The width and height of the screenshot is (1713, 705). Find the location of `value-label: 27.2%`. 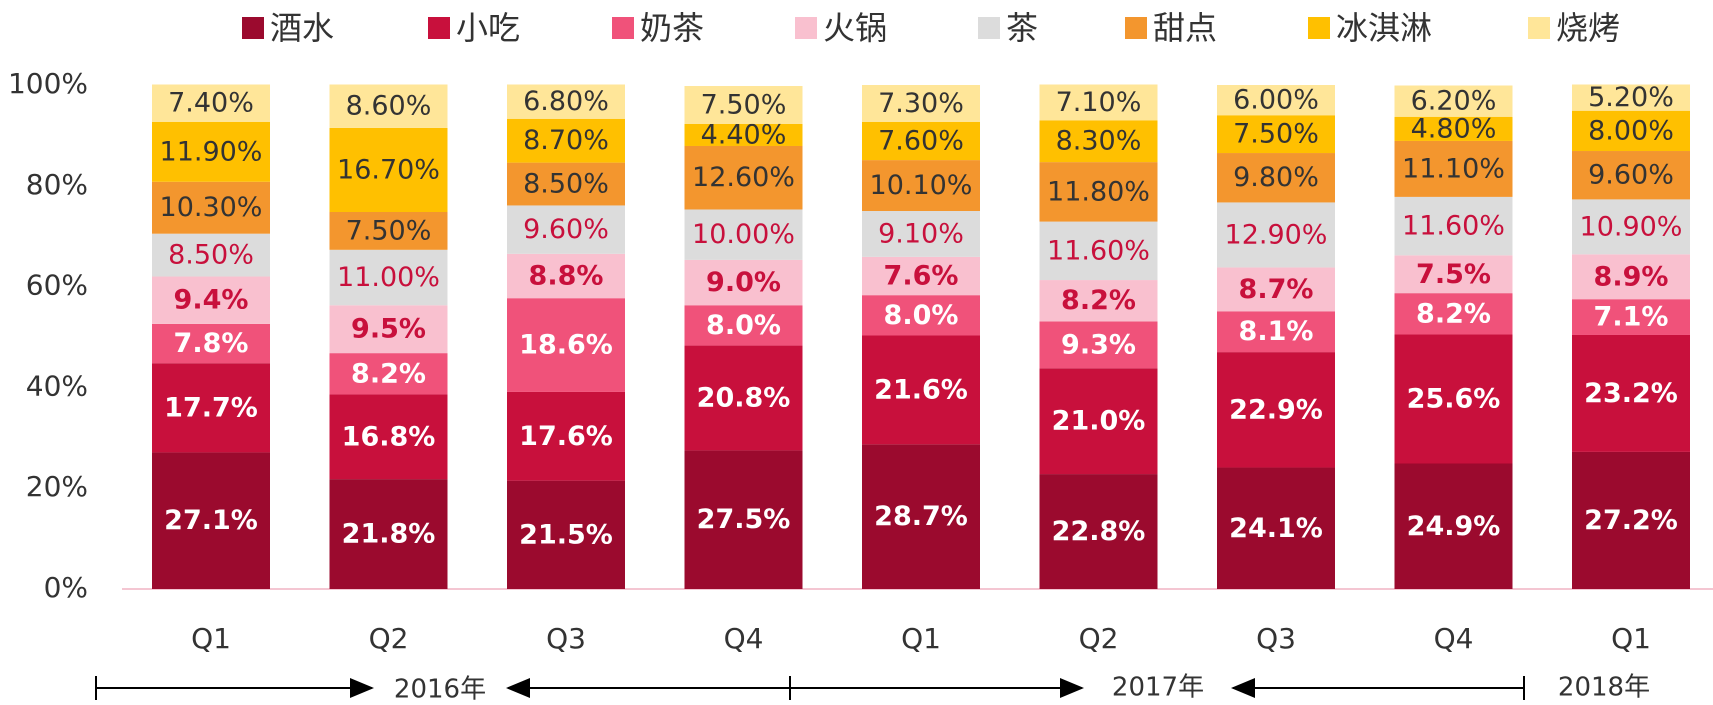

value-label: 27.2% is located at coordinates (1631, 520).